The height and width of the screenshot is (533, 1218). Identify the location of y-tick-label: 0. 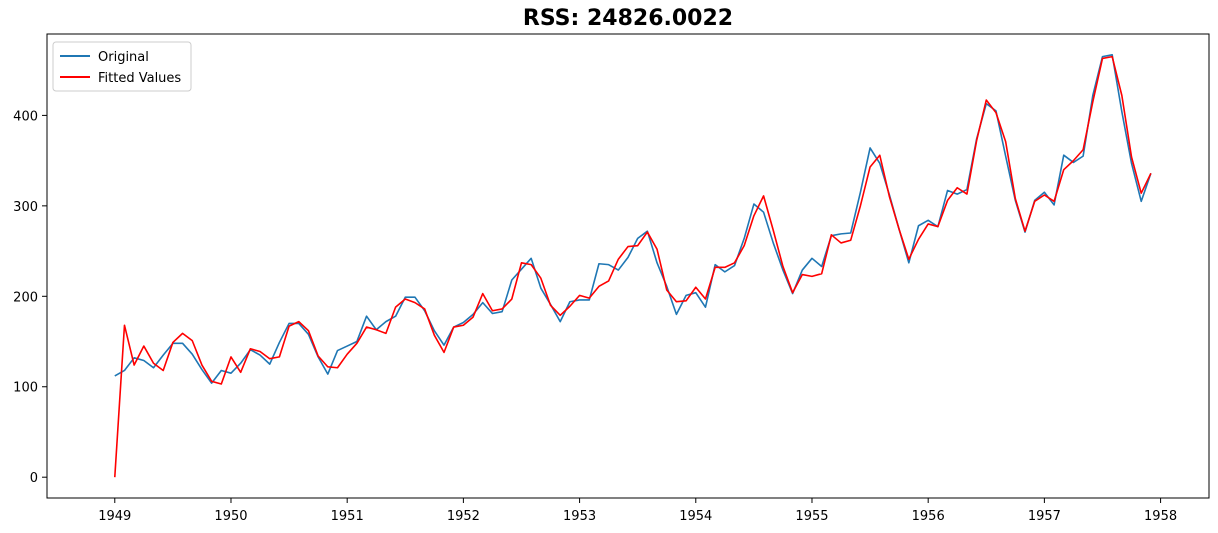
(34, 478).